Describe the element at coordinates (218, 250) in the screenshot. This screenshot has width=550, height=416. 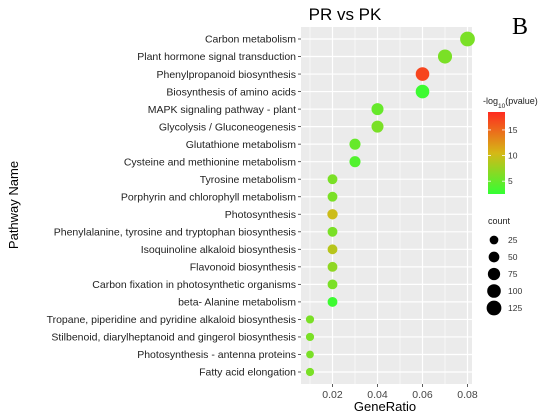
I see `pathway-label: Isoquinoline alkaloid biosynthesis` at that location.